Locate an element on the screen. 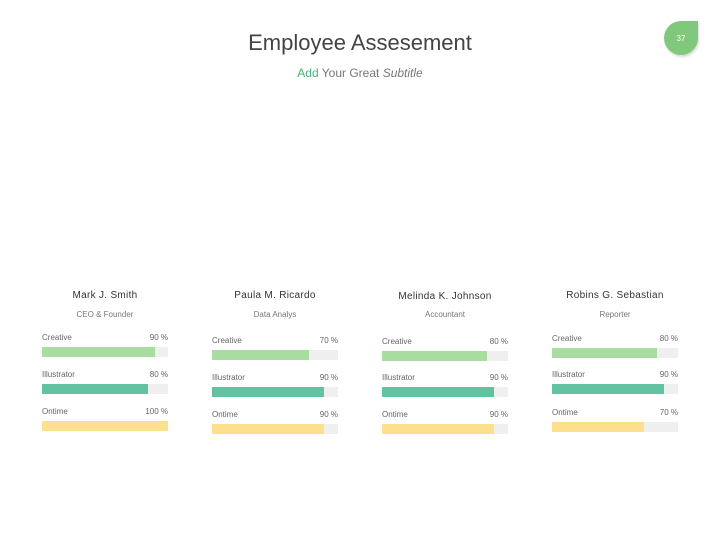  employee-role: CEO & Founder is located at coordinates (105, 314).